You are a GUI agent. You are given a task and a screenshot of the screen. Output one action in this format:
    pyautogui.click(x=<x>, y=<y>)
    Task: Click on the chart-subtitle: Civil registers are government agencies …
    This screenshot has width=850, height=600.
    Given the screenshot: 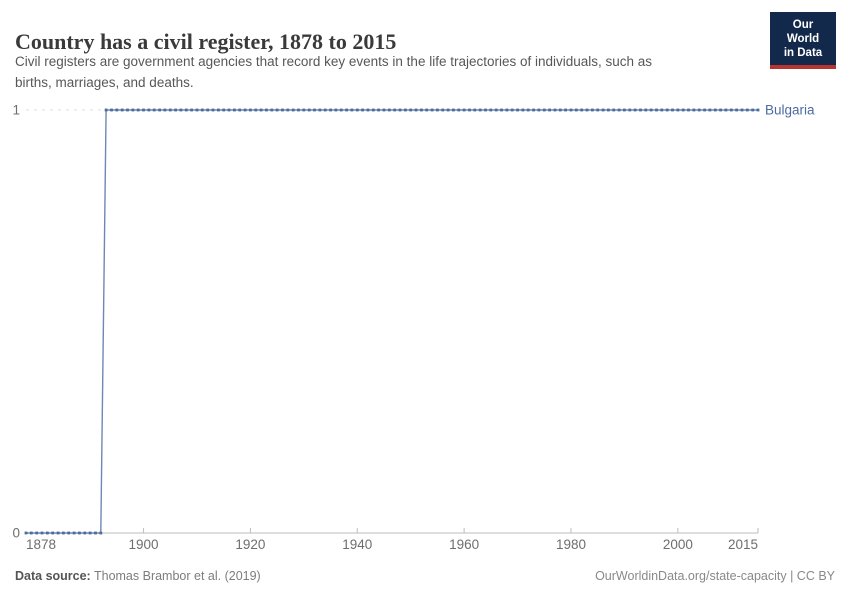 What is the action you would take?
    pyautogui.click(x=333, y=73)
    